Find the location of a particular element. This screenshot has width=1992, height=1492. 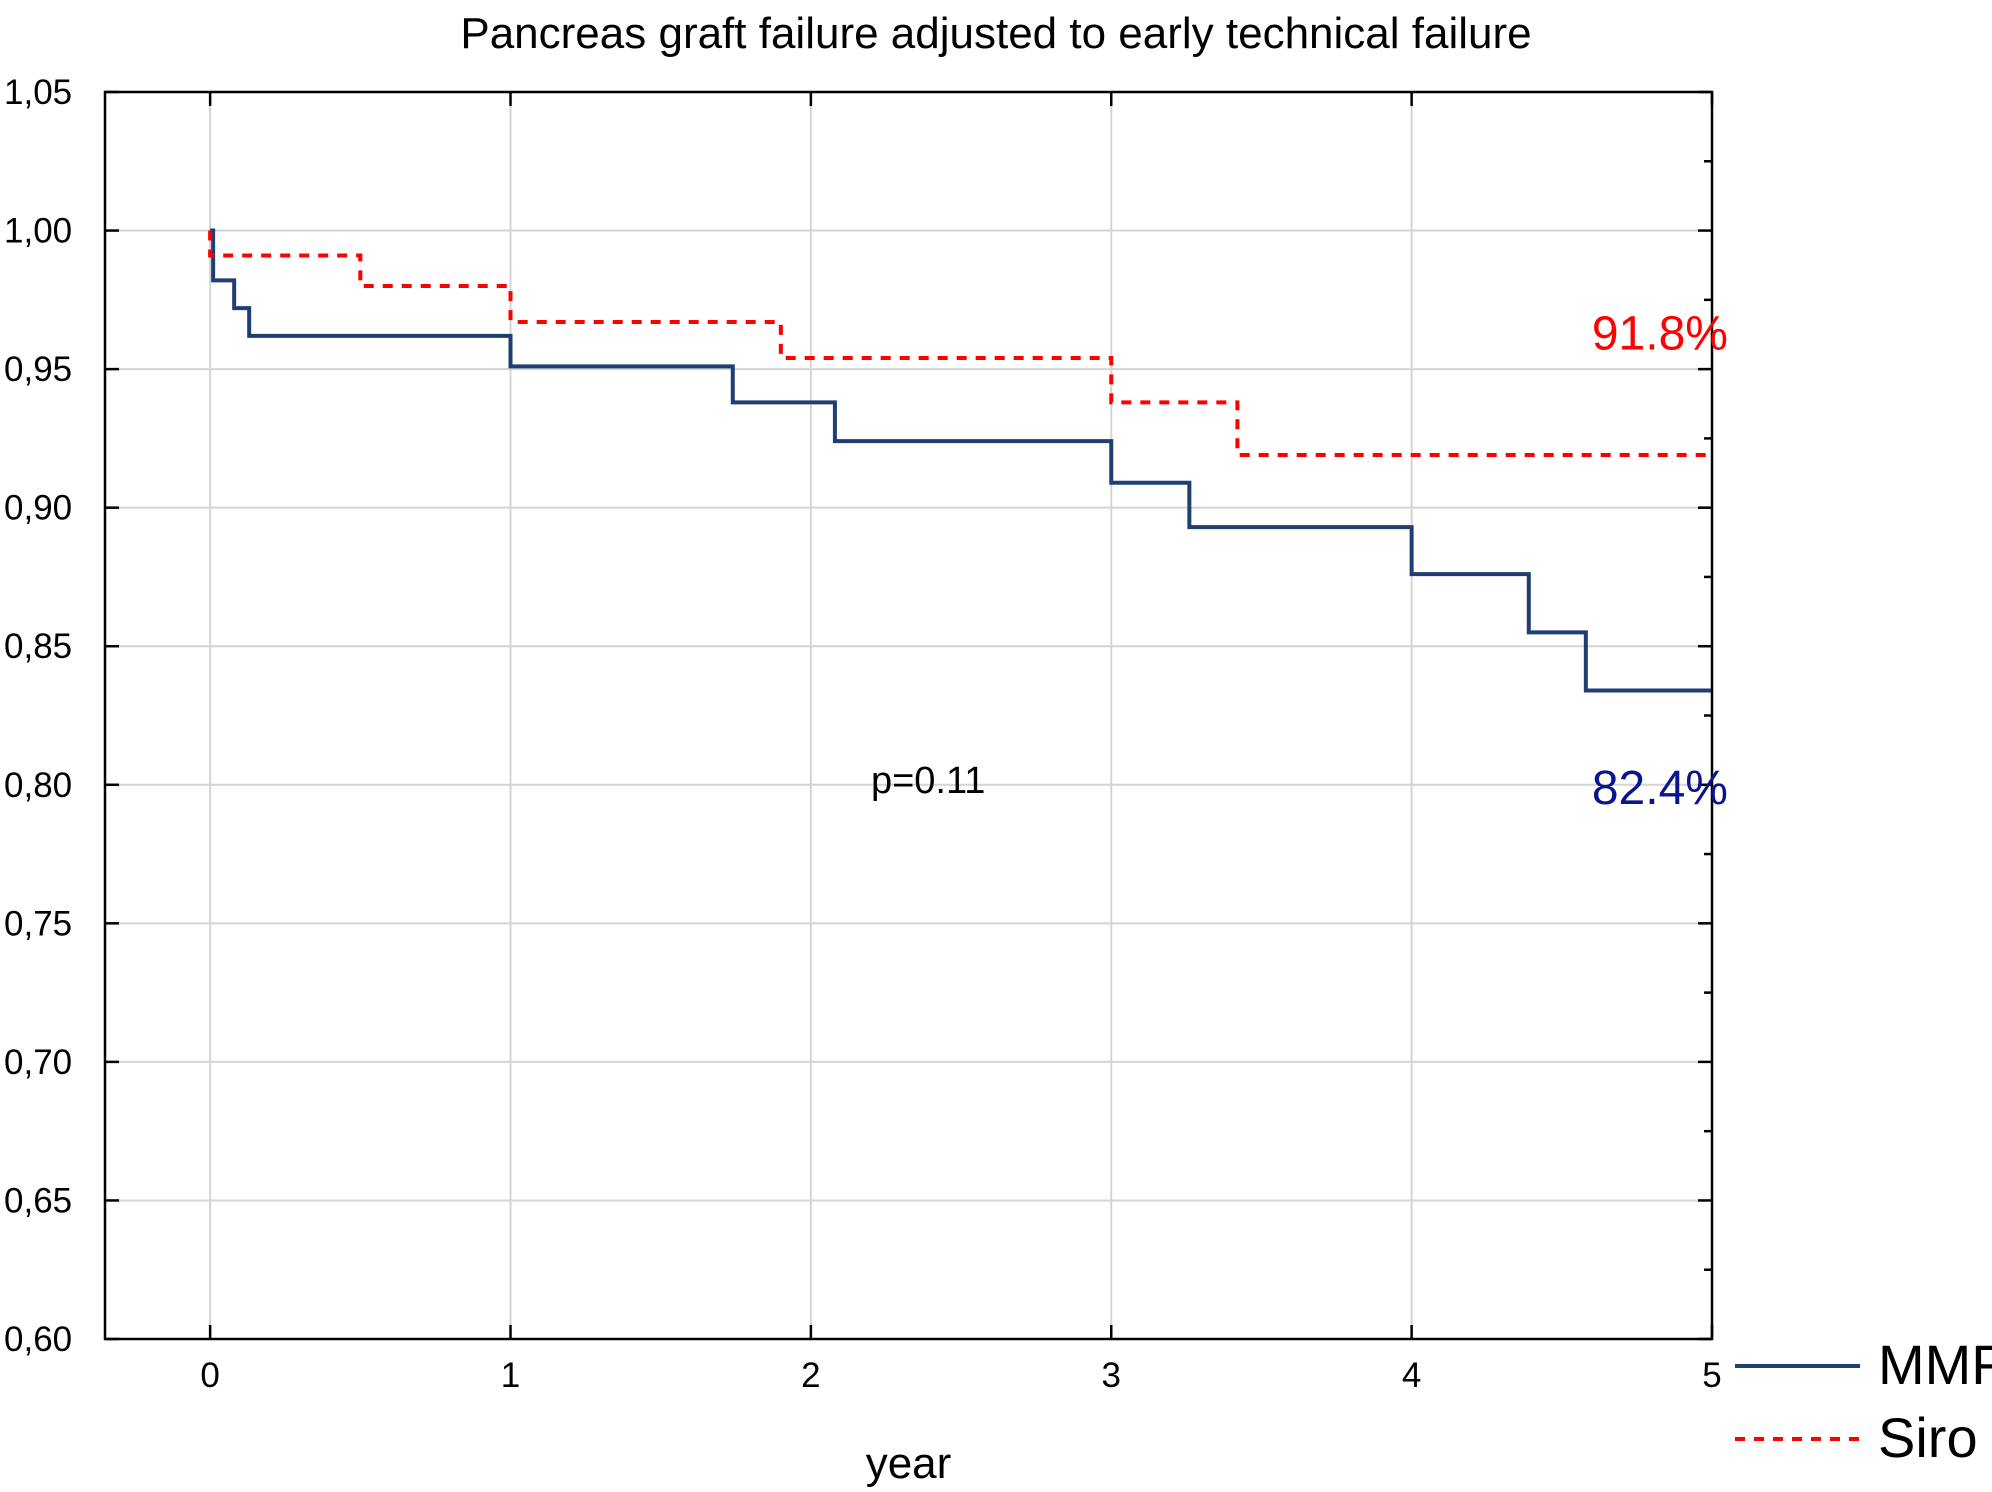

series-line-siro is located at coordinates (960, 344).